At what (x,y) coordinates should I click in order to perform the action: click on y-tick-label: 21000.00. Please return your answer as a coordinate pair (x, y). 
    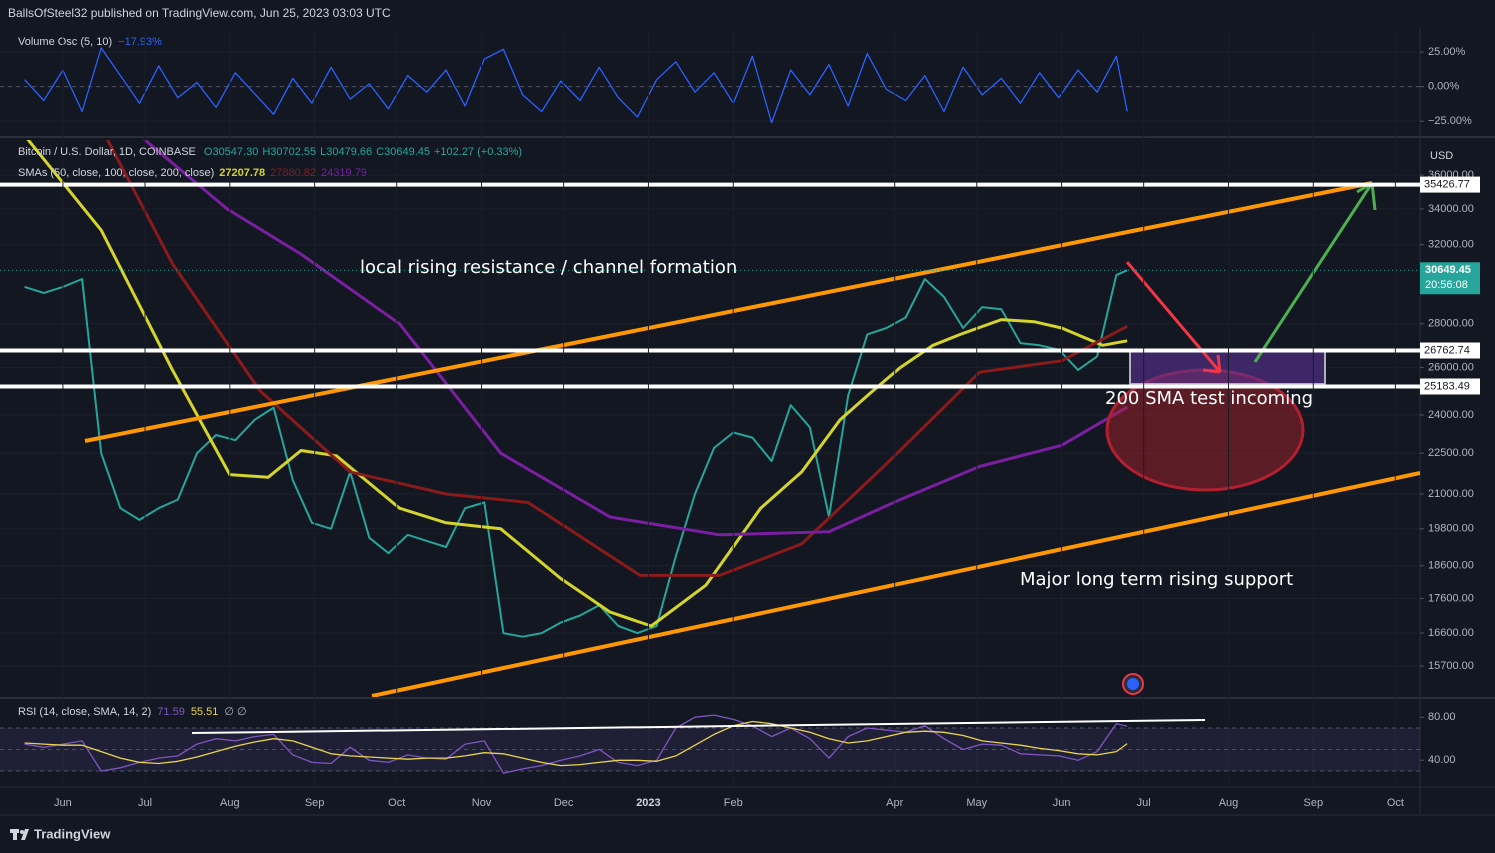
    Looking at the image, I should click on (1451, 494).